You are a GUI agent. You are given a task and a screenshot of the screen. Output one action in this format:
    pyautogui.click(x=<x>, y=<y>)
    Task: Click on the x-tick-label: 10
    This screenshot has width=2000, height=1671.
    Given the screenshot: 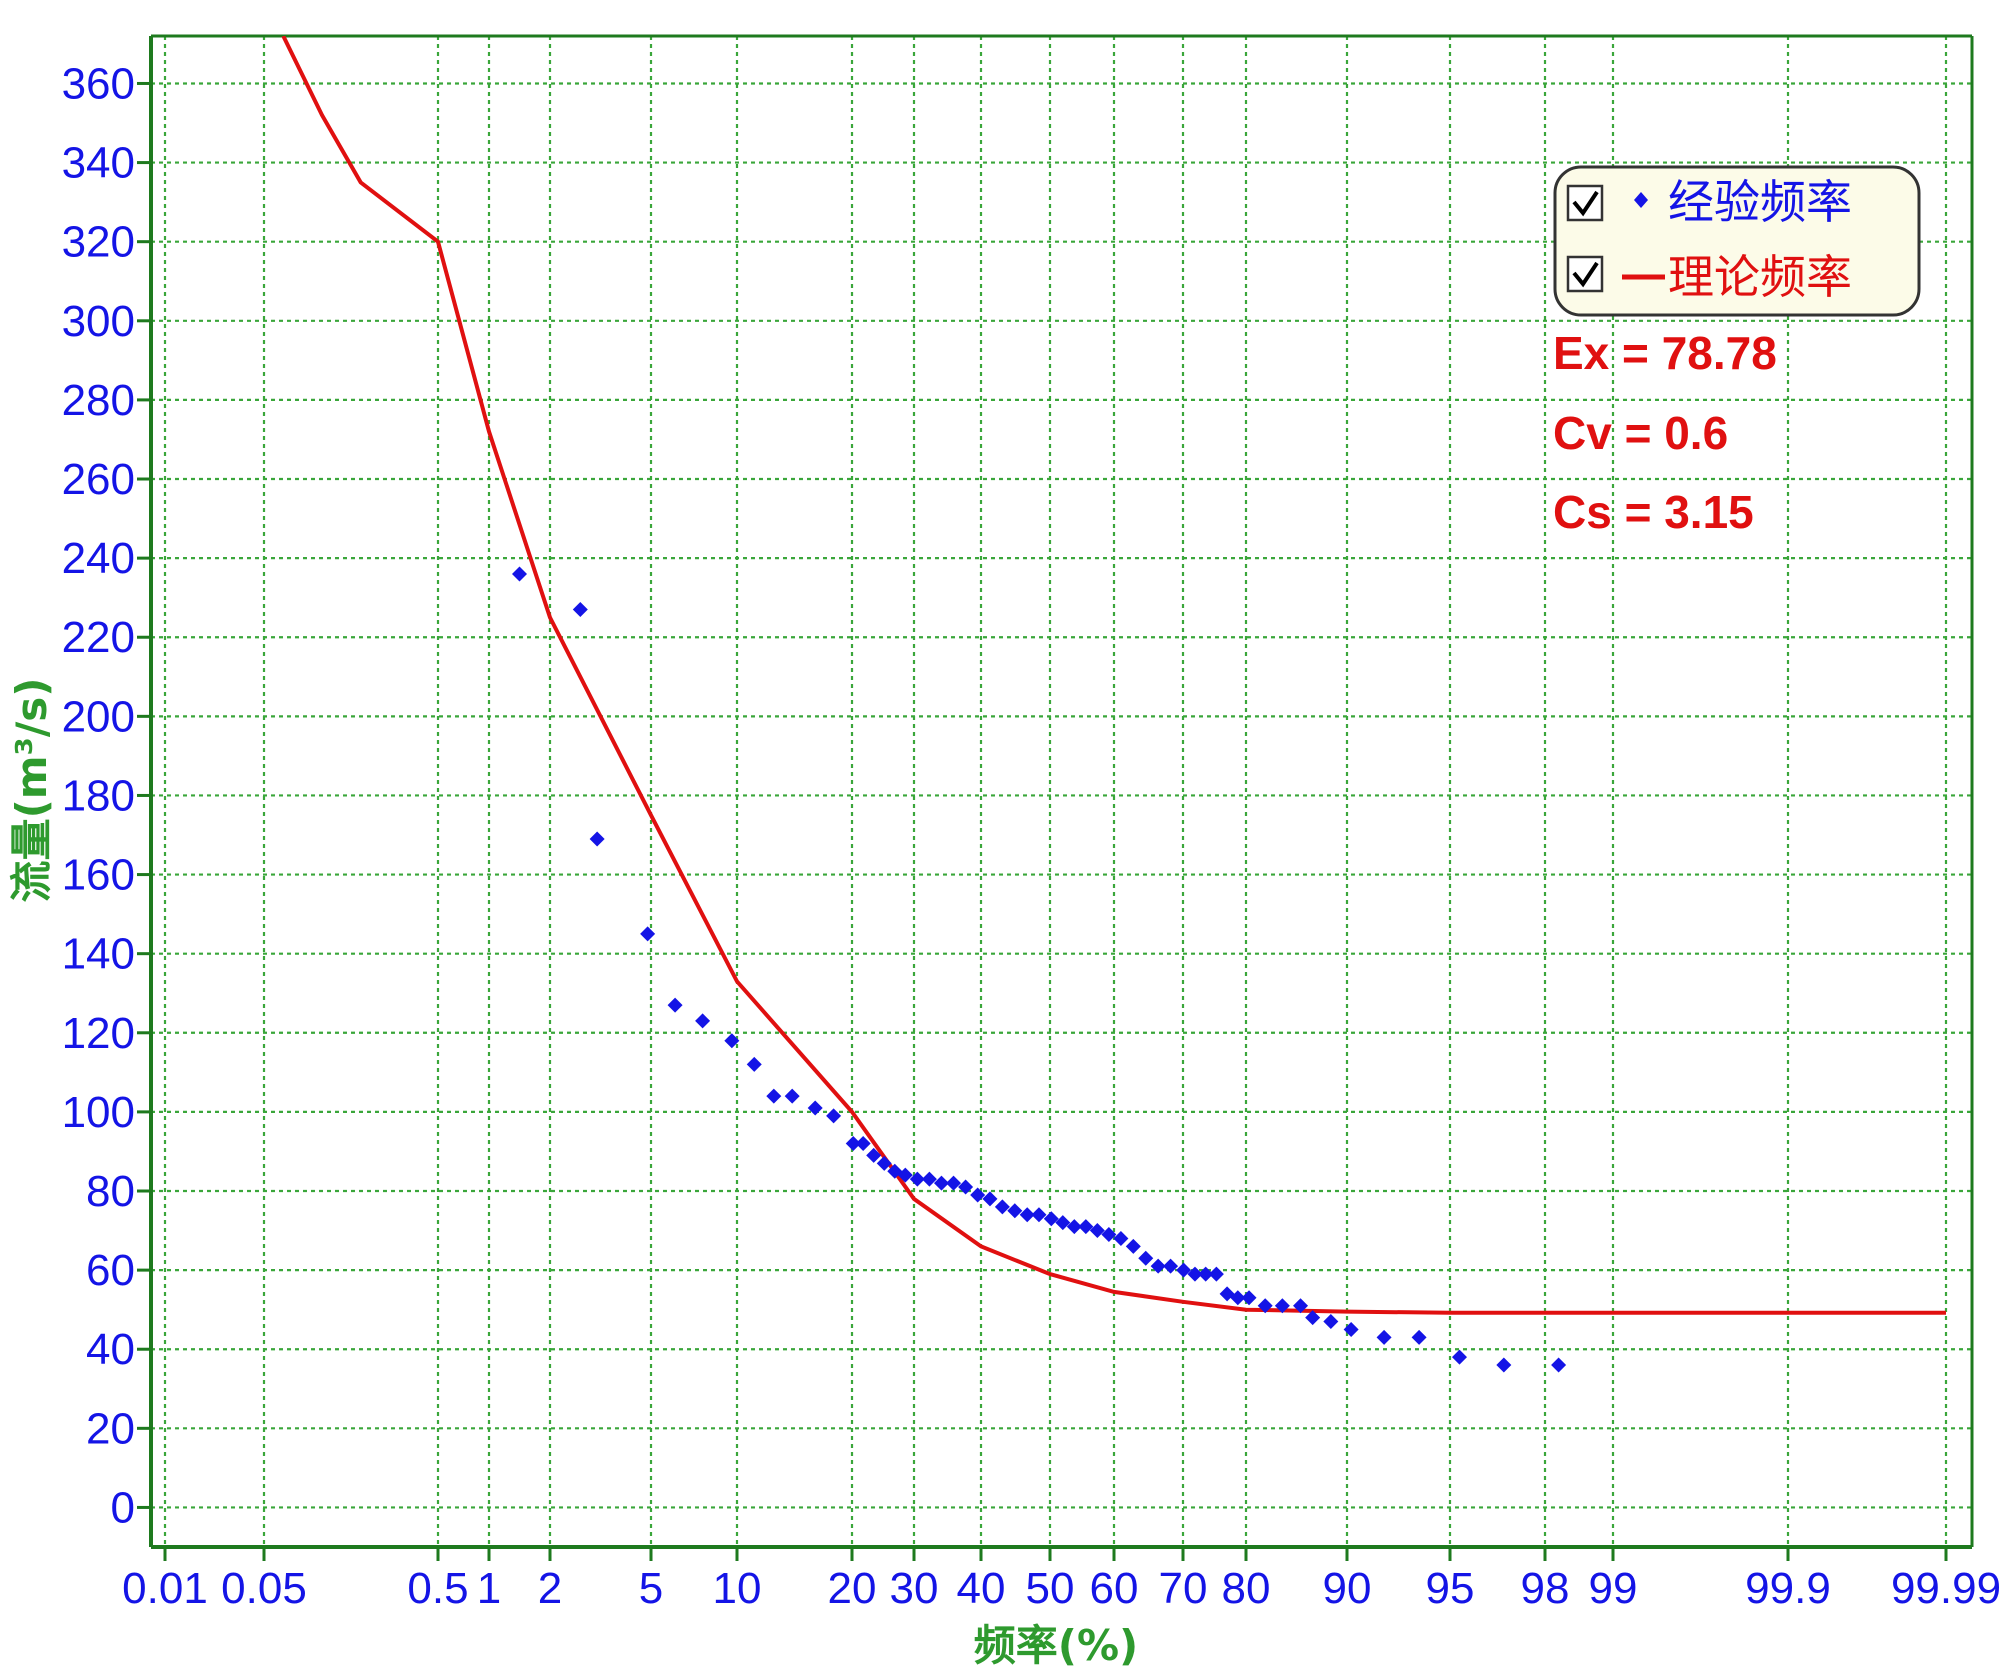 What is the action you would take?
    pyautogui.click(x=737, y=1588)
    